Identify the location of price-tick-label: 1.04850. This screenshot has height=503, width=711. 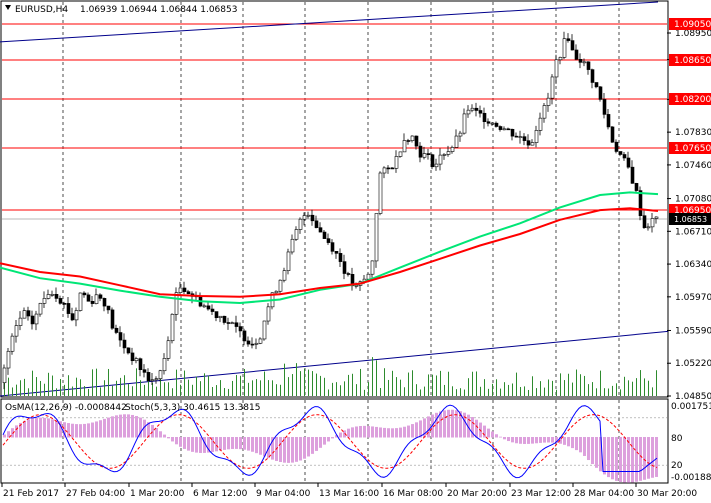
(693, 397).